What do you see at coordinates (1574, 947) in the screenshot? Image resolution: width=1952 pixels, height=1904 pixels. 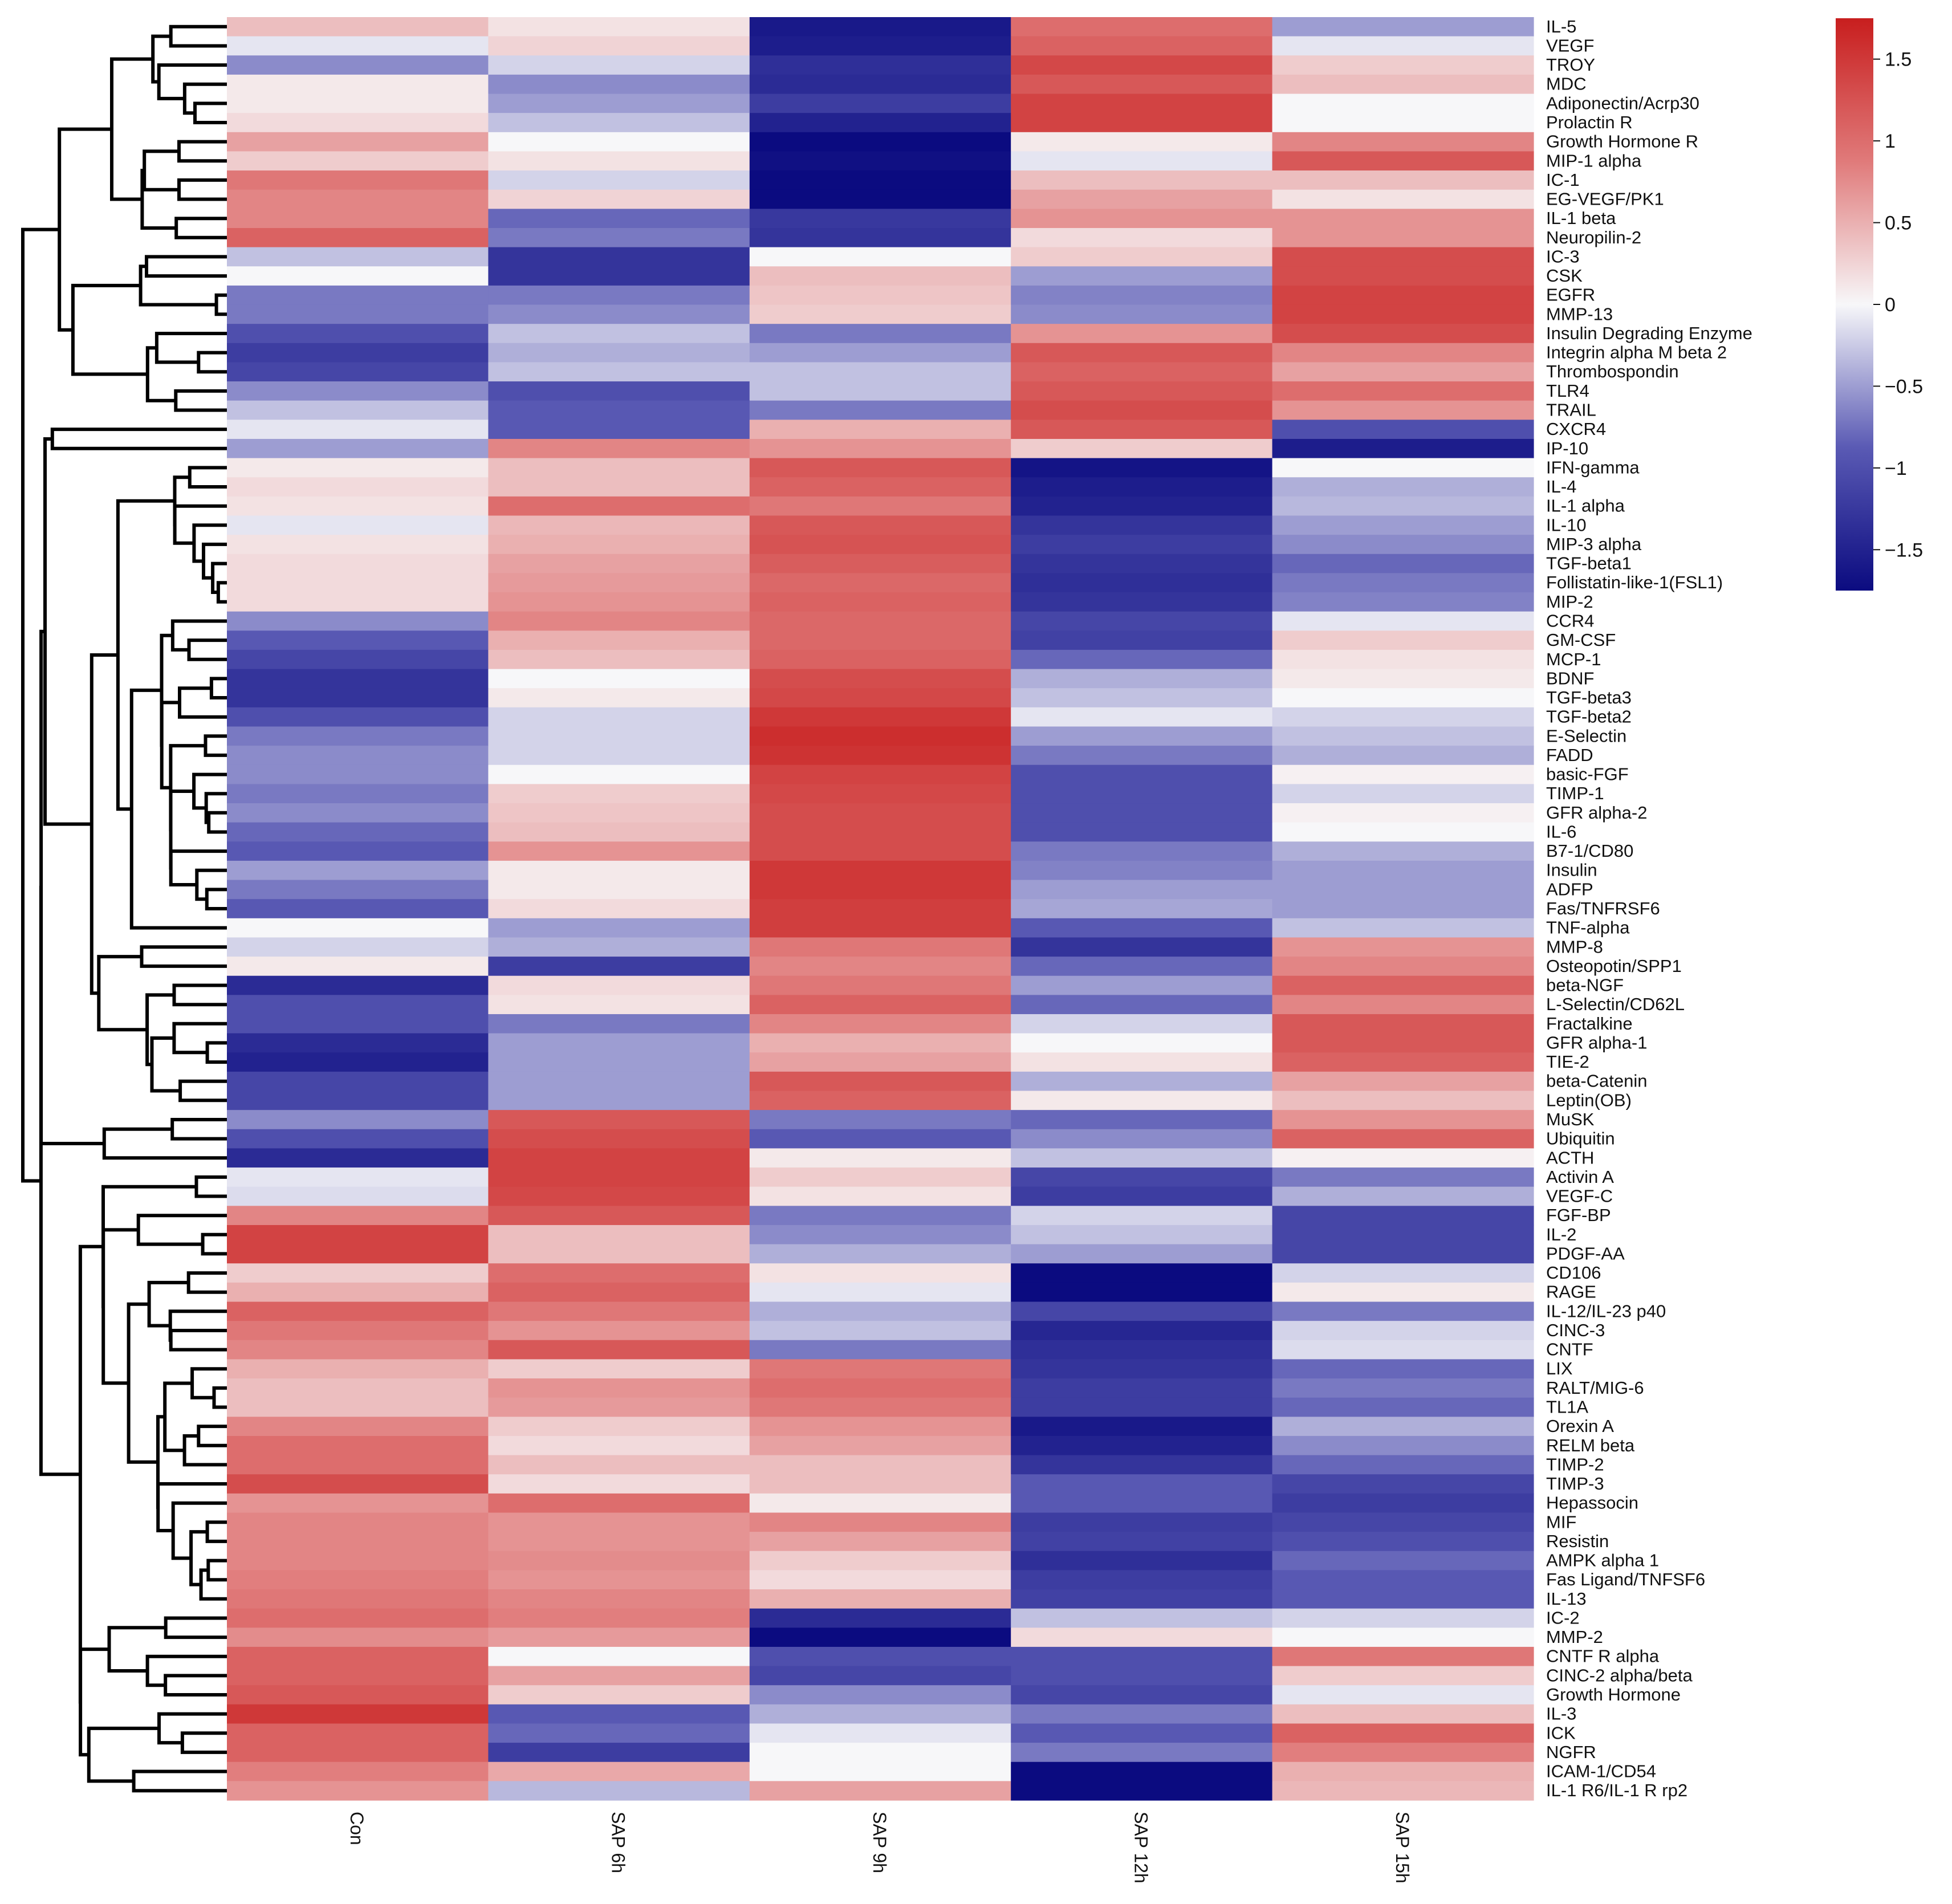 I see `row-label: MMP-8` at bounding box center [1574, 947].